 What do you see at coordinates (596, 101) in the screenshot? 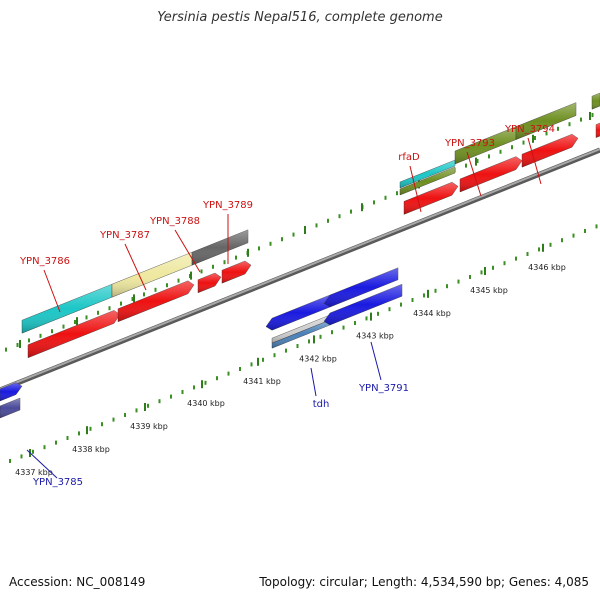
I see `gene-offscreen-shade` at bounding box center [596, 101].